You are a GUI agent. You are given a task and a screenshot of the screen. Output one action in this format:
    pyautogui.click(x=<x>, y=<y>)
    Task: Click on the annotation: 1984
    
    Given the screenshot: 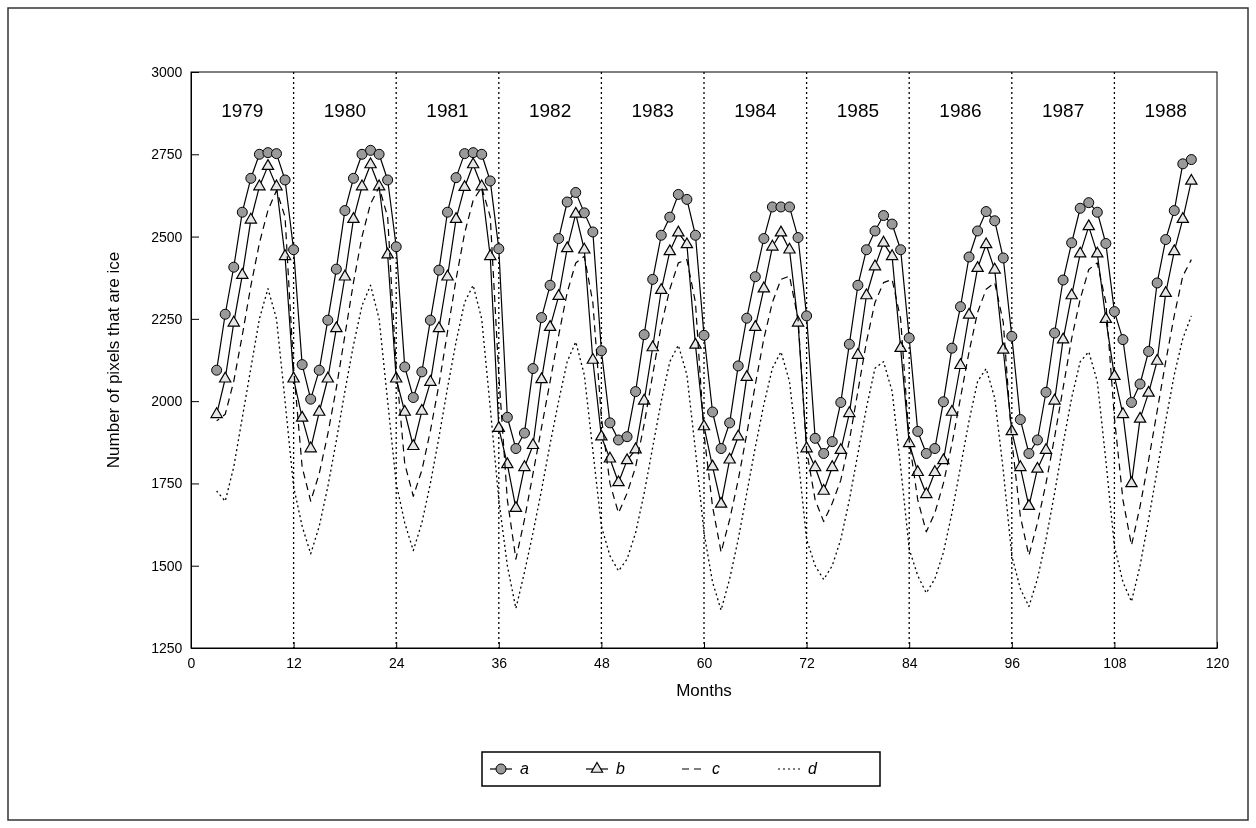 What is the action you would take?
    pyautogui.click(x=755, y=111)
    